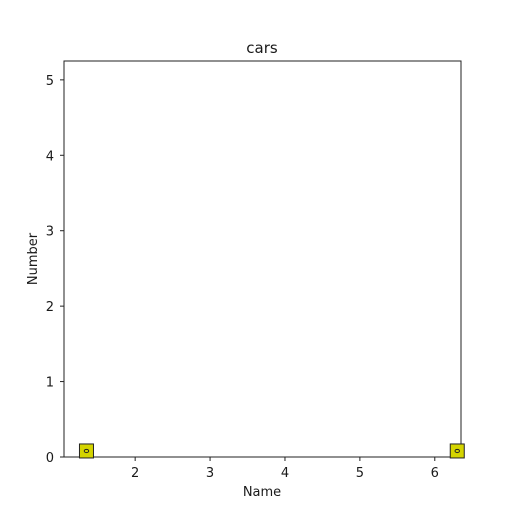 This screenshot has width=512, height=512. What do you see at coordinates (285, 473) in the screenshot?
I see `x-tick-label: 4` at bounding box center [285, 473].